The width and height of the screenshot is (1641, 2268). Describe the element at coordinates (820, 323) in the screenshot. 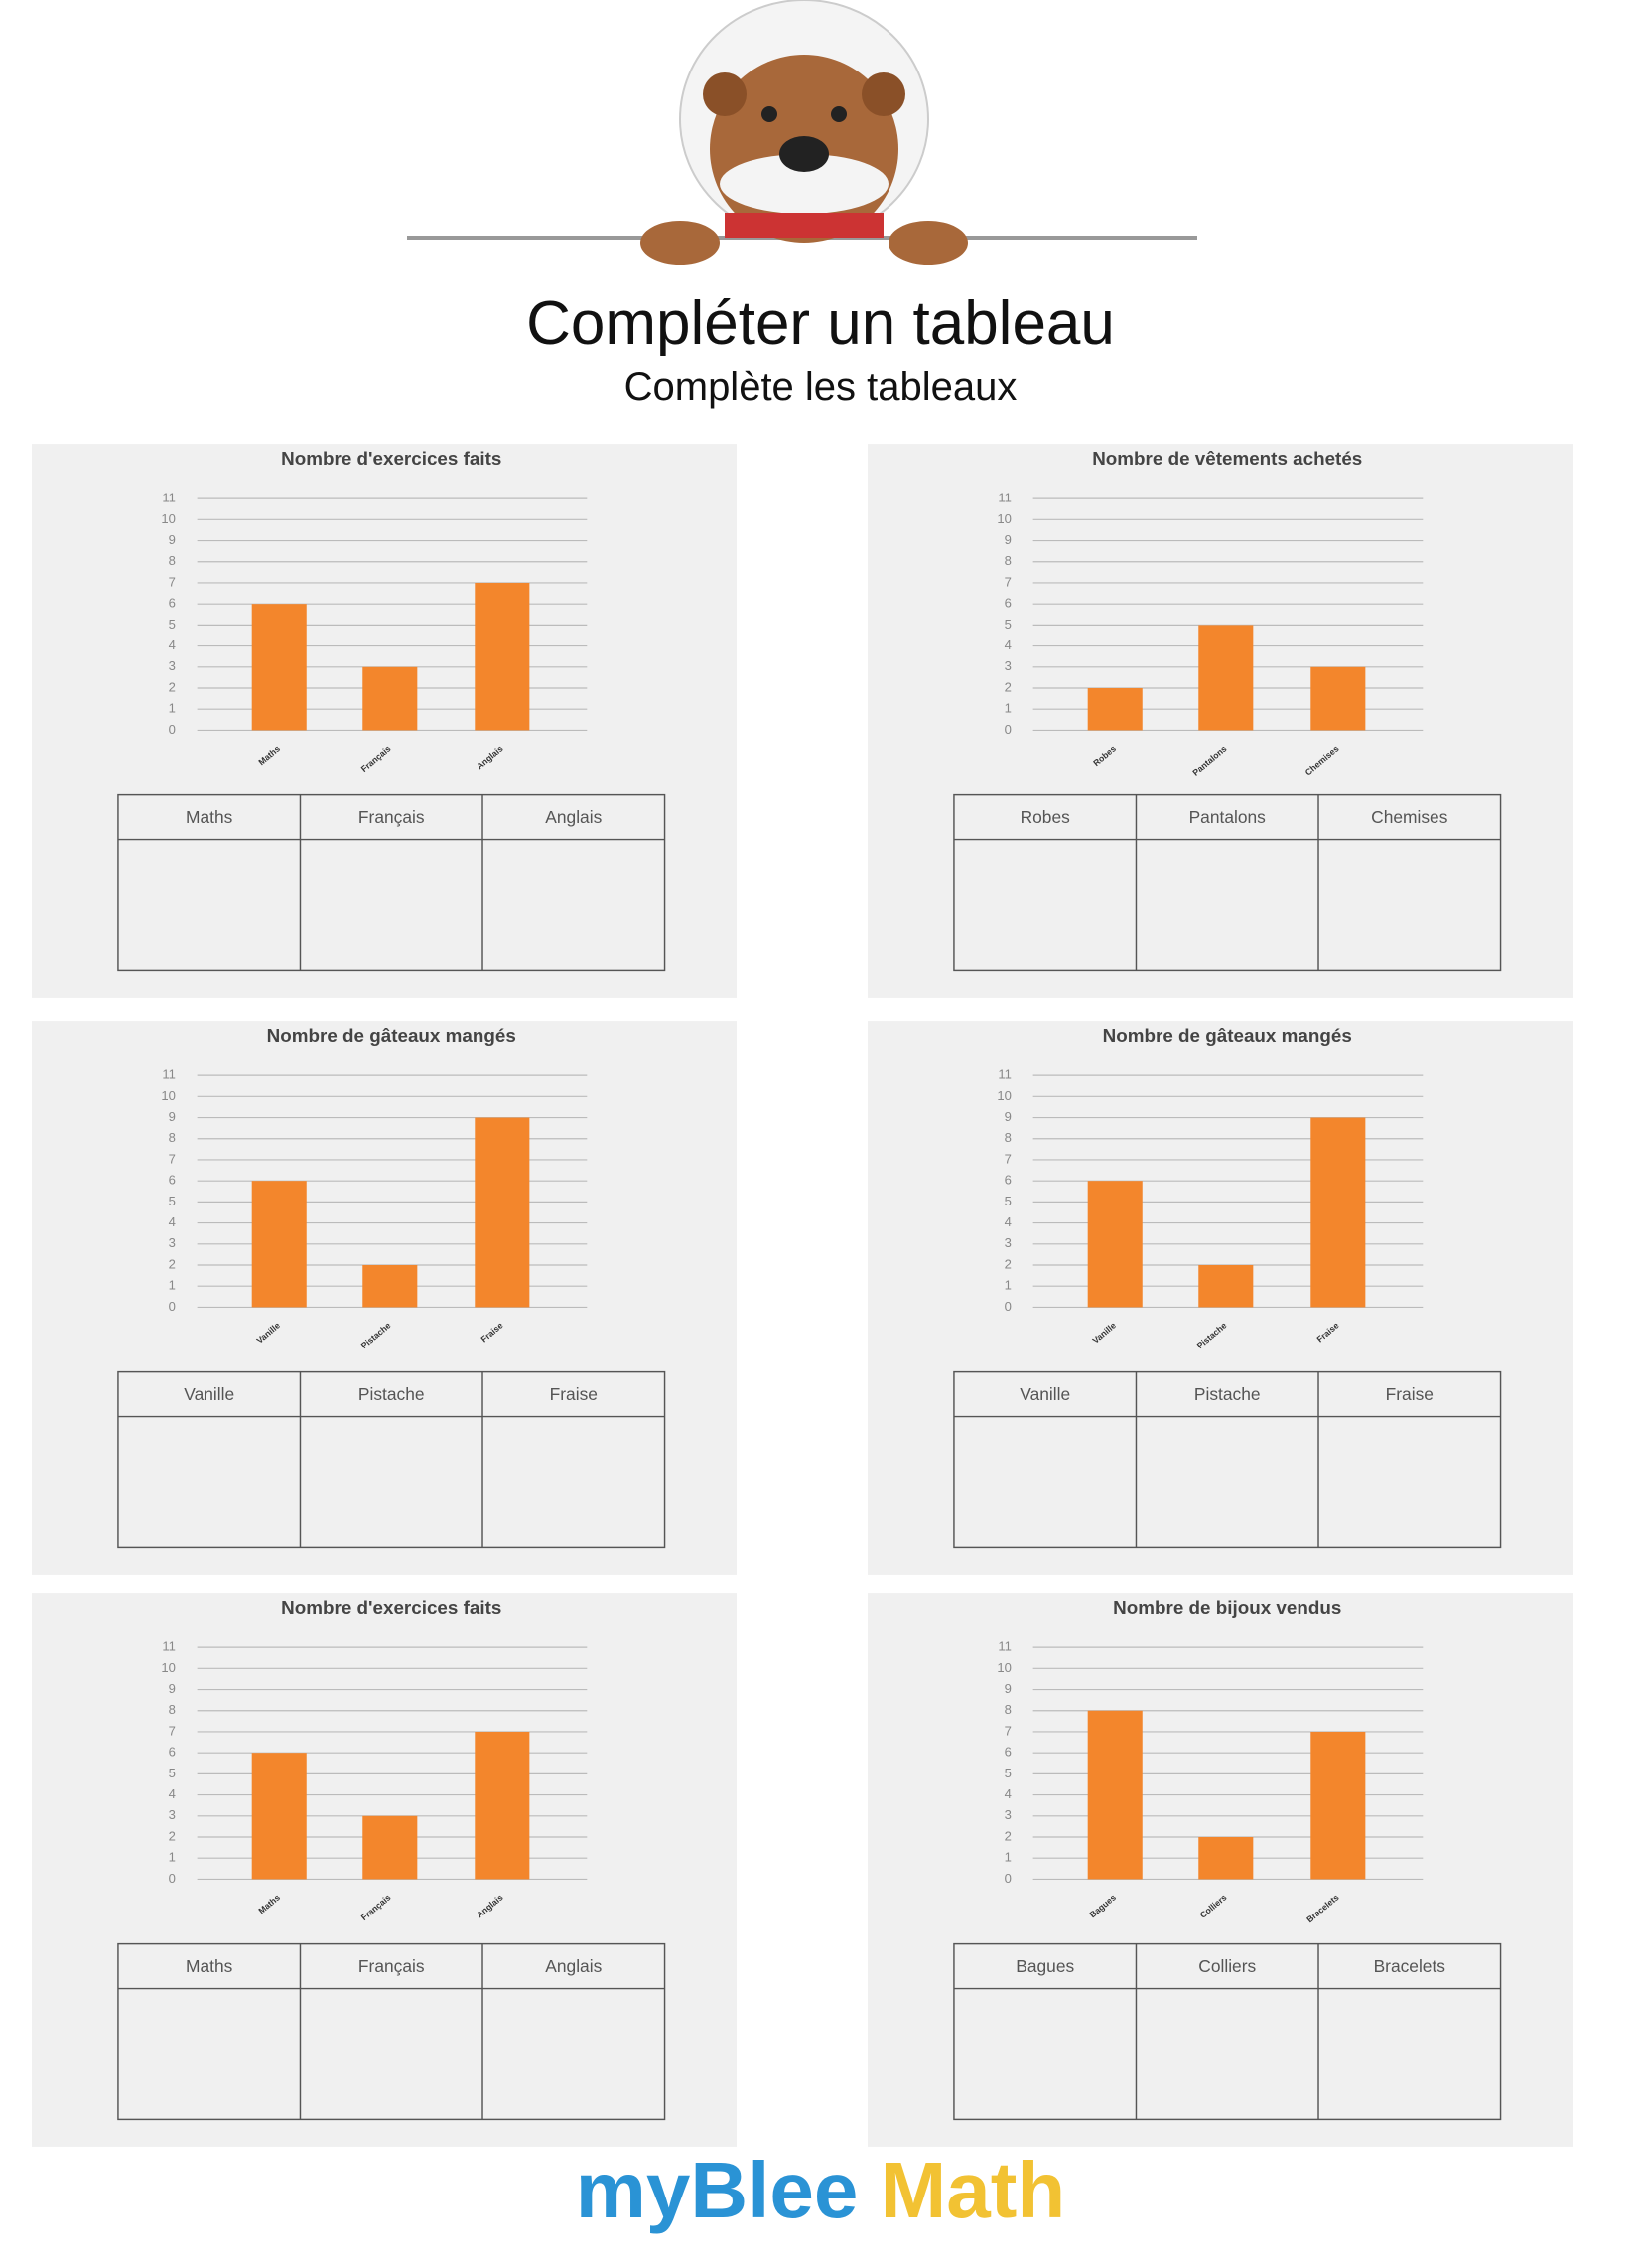

I see `title: Compléter un tableau` at that location.